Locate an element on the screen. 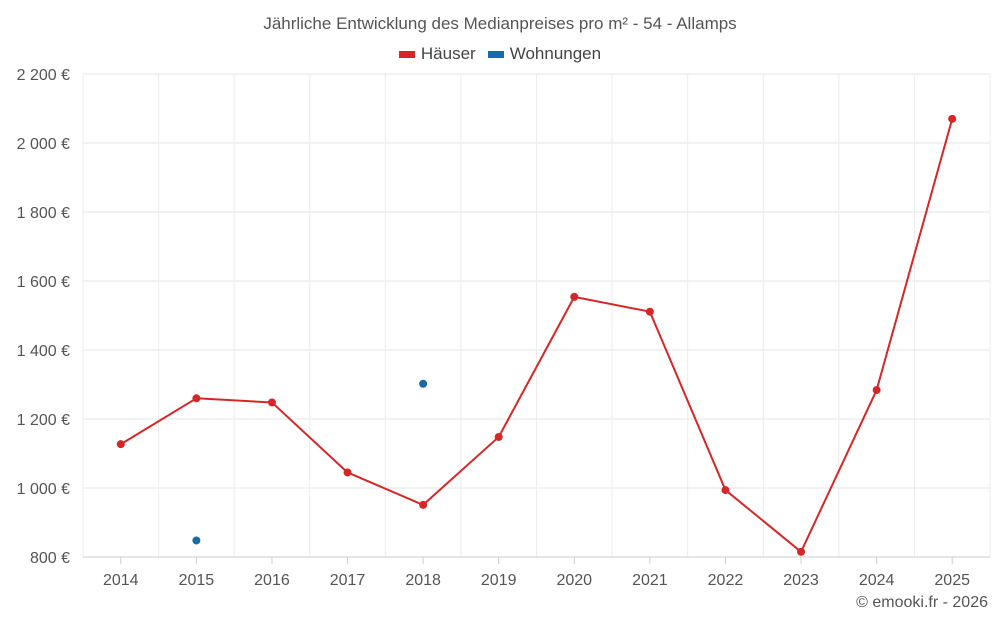 The width and height of the screenshot is (1000, 625). x-tick-label: 2019 is located at coordinates (499, 580).